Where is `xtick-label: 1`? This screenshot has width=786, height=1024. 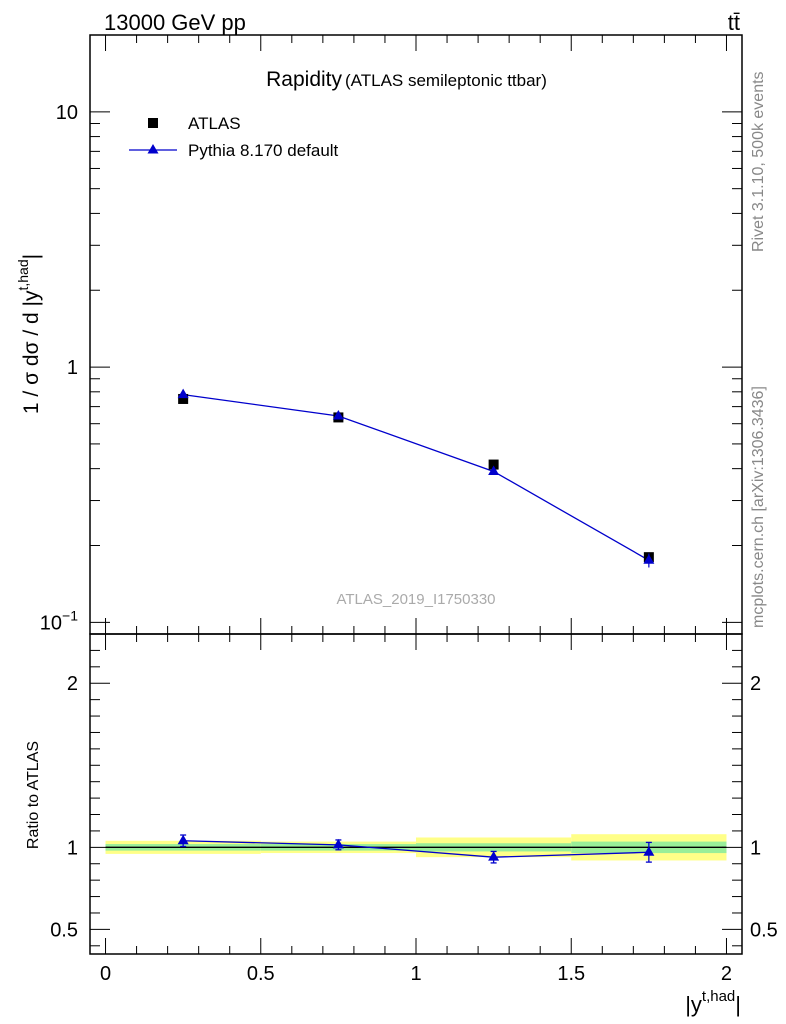 xtick-label: 1 is located at coordinates (415, 974).